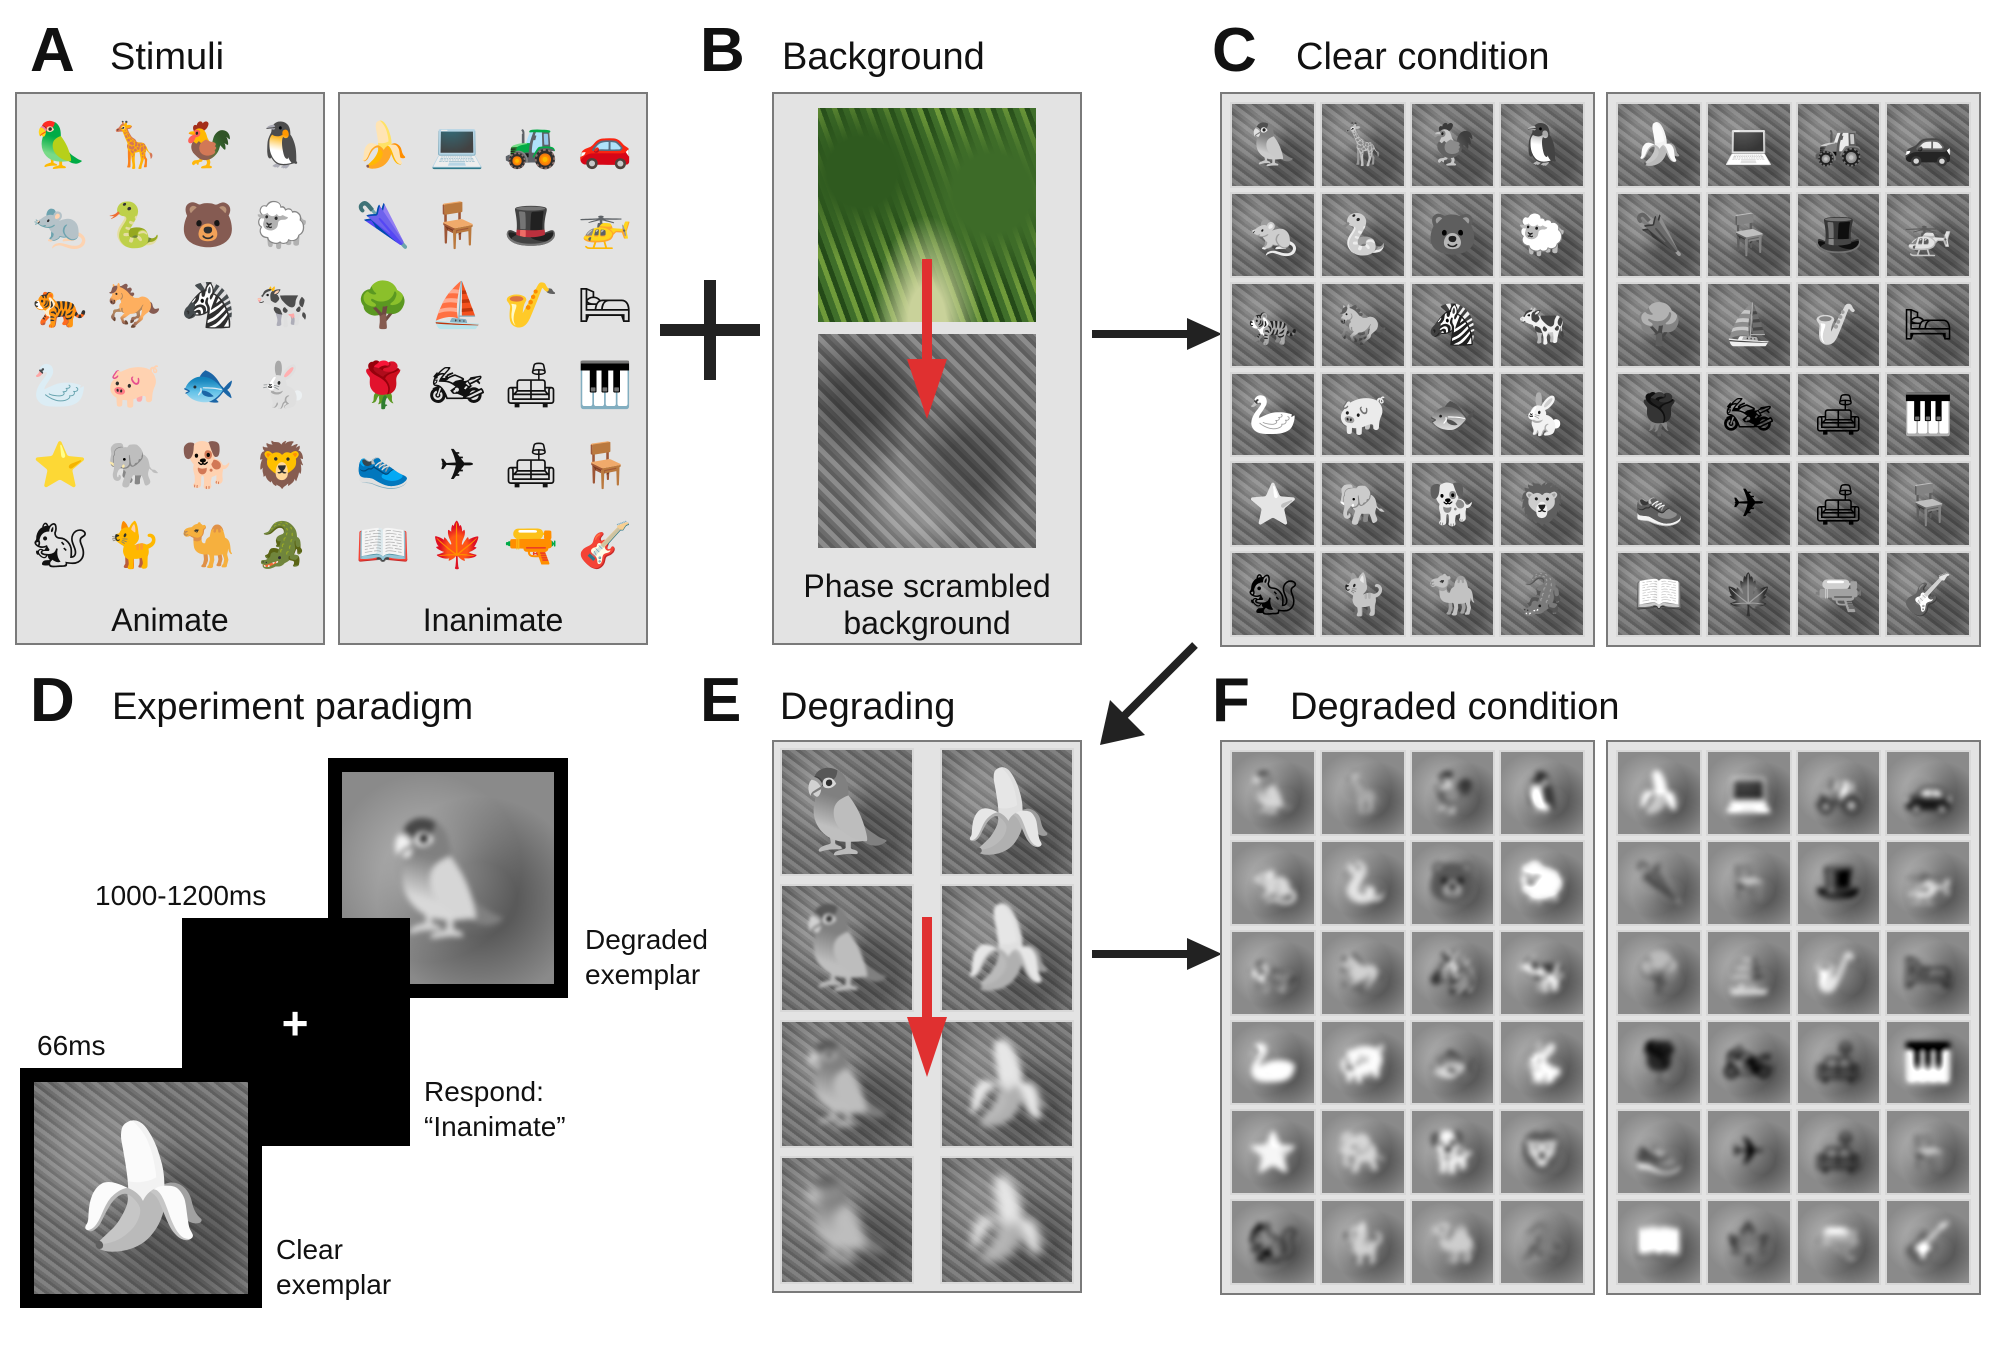 This screenshot has width=2000, height=1364. What do you see at coordinates (1542, 793) in the screenshot?
I see `degraded-stimulus-tile: 🐧` at bounding box center [1542, 793].